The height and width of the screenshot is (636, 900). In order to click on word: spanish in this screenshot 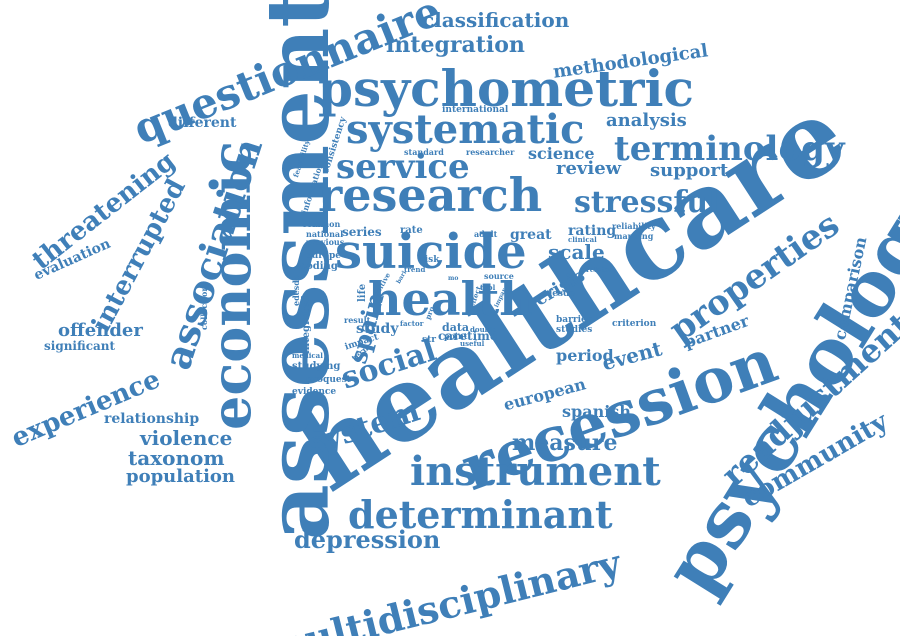, I will do `click(596, 411)`.